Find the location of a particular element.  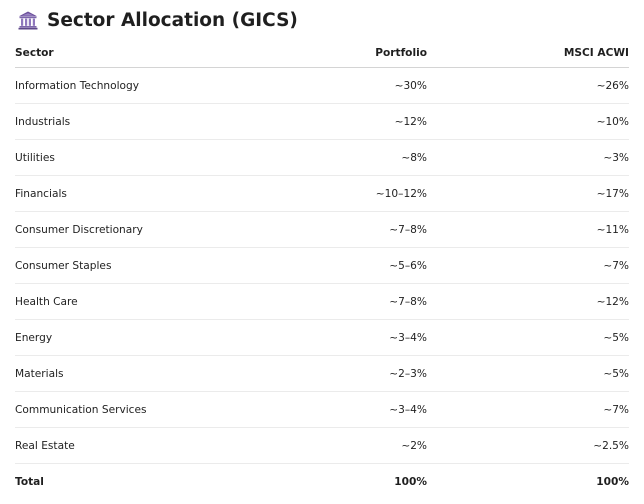

page-header: Sector Allocation (GICS) is located at coordinates (158, 20).